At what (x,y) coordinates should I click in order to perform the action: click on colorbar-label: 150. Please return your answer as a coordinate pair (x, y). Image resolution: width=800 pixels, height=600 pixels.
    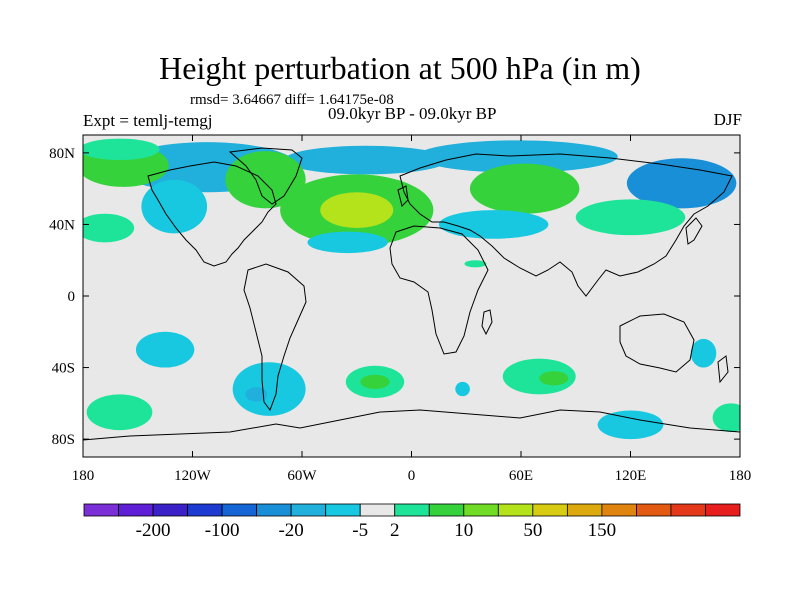
    Looking at the image, I should click on (602, 530).